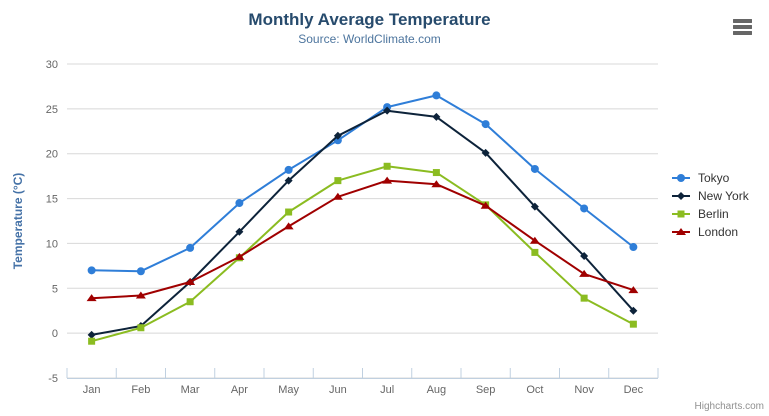 The image size is (769, 416). What do you see at coordinates (729, 406) in the screenshot?
I see `highcharts-credits-link: Highcharts.com` at bounding box center [729, 406].